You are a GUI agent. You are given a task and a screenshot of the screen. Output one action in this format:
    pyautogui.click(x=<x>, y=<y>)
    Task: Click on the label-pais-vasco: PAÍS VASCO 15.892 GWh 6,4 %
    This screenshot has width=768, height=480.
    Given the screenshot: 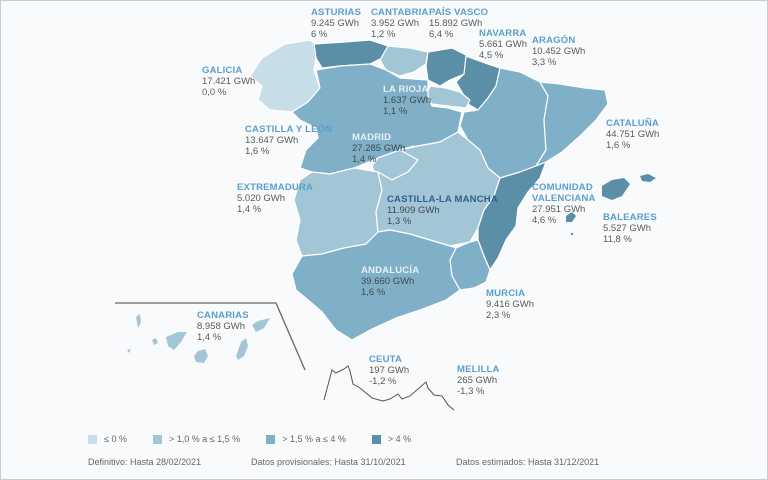 What is the action you would take?
    pyautogui.click(x=459, y=23)
    